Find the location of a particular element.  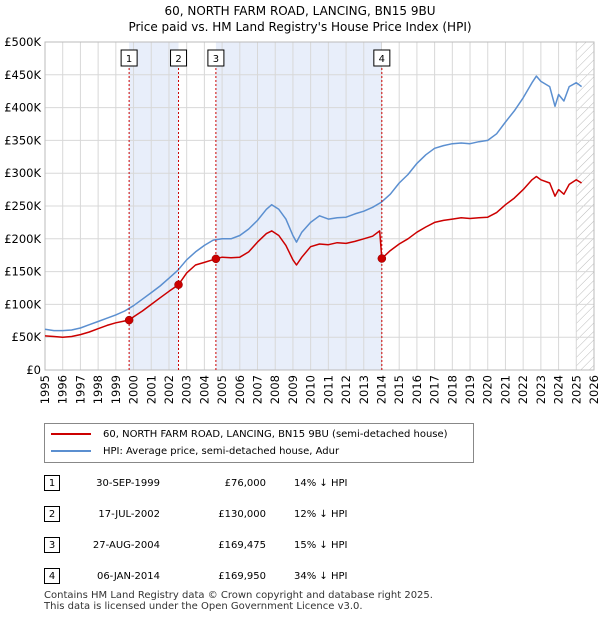

sale-number-badge: 2 is located at coordinates (52, 514).